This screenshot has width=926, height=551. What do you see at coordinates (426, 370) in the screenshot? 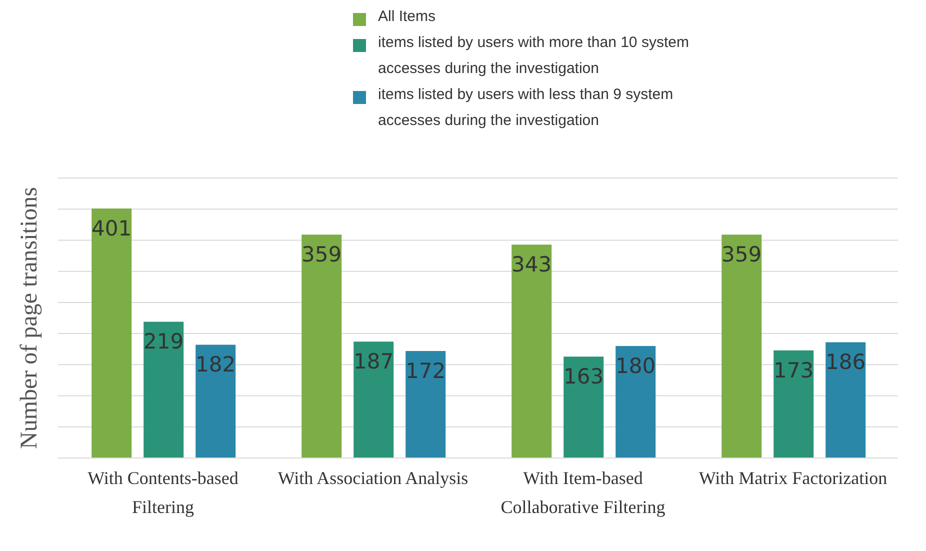
I see `data-label: 172` at bounding box center [426, 370].